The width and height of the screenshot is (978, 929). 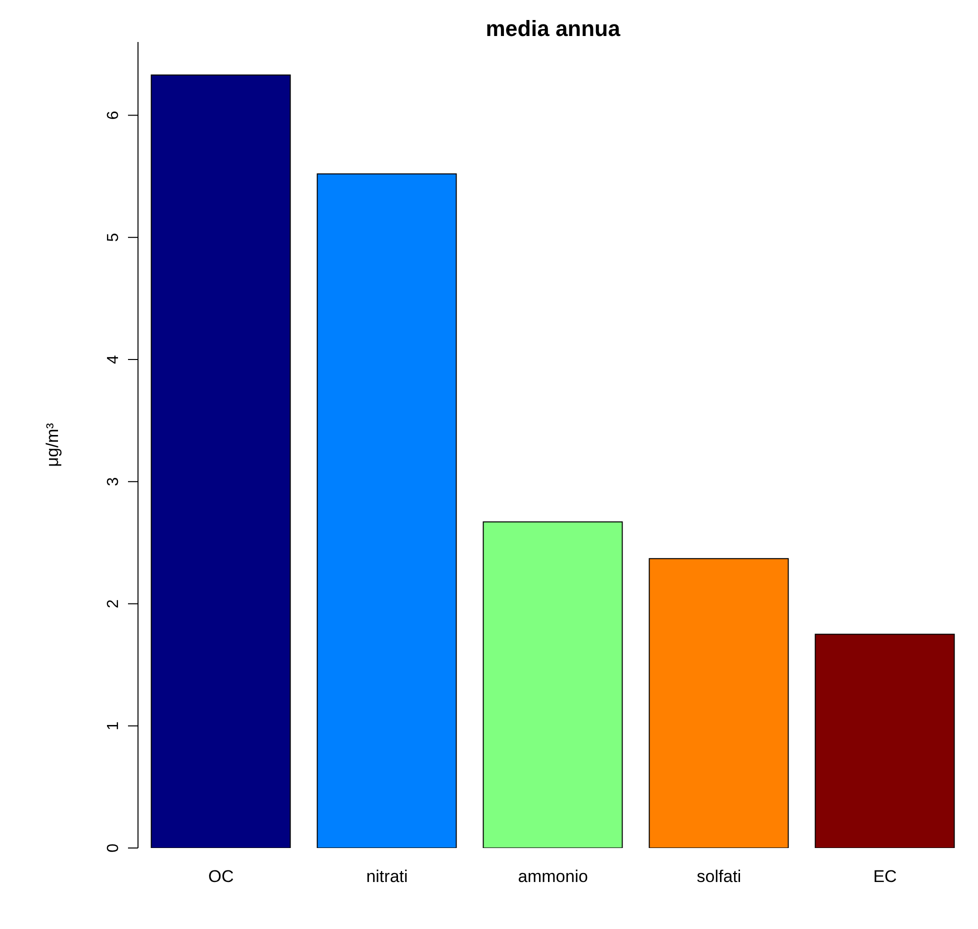 What do you see at coordinates (113, 115) in the screenshot?
I see `y-tick-label: 6` at bounding box center [113, 115].